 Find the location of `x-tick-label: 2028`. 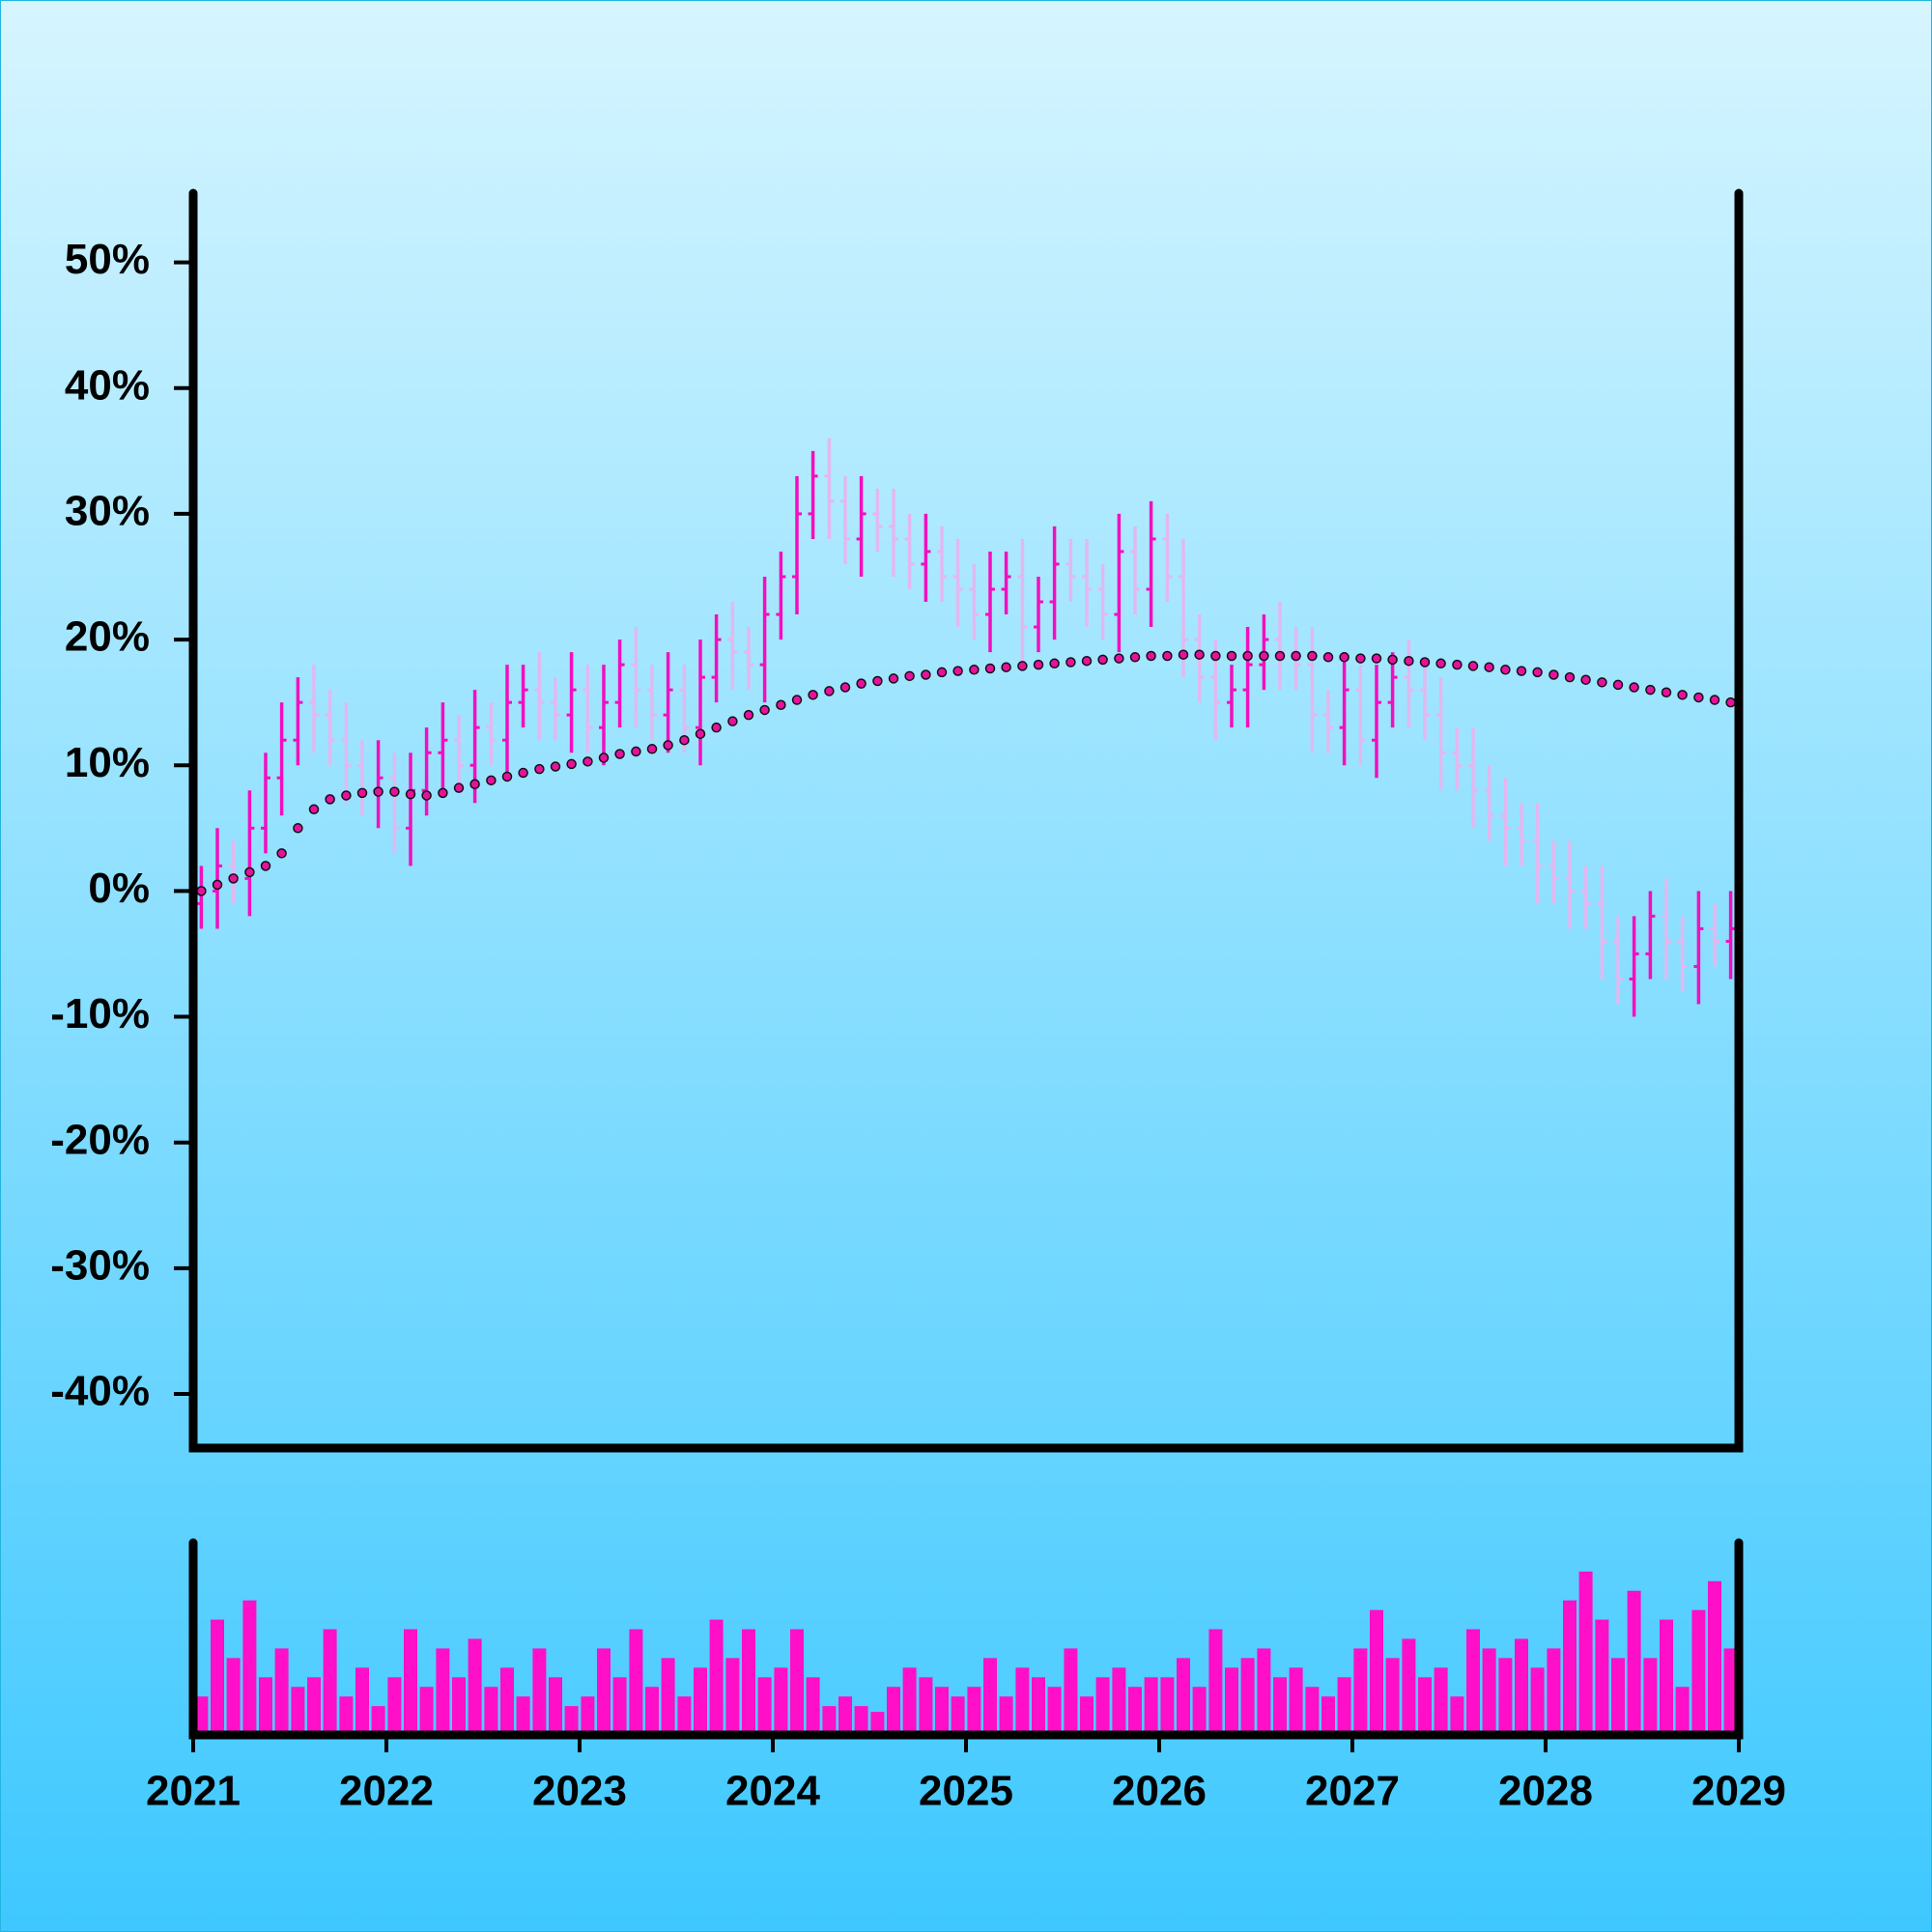

x-tick-label: 2028 is located at coordinates (1545, 1791).